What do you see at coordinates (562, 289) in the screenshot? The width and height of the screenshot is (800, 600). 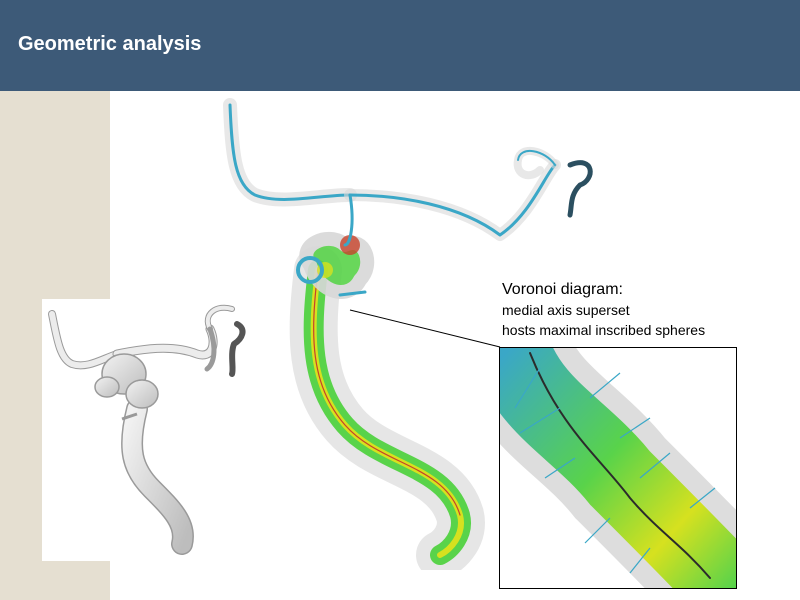 I see `annotation-title: Voronoi diagram:` at bounding box center [562, 289].